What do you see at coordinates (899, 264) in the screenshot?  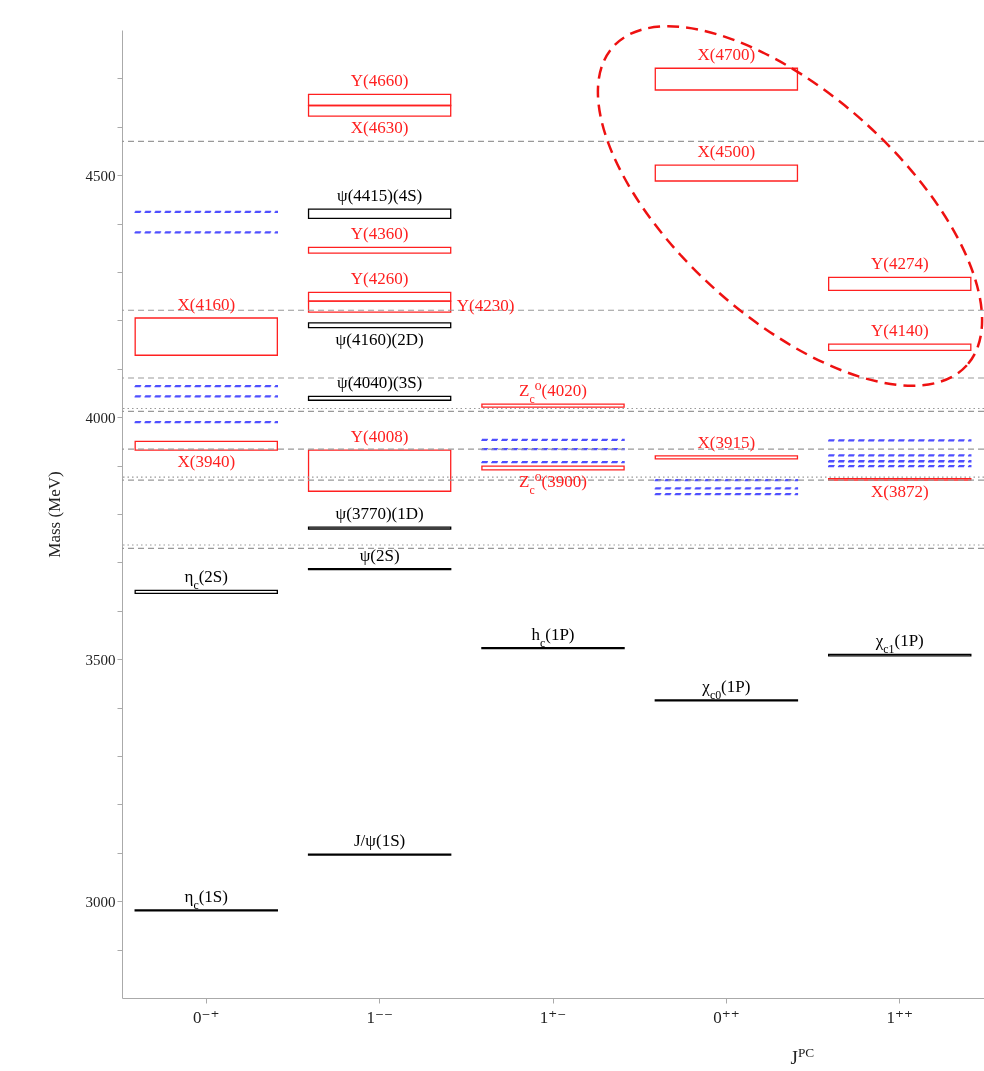 I see `annotation: Y(4274)` at bounding box center [899, 264].